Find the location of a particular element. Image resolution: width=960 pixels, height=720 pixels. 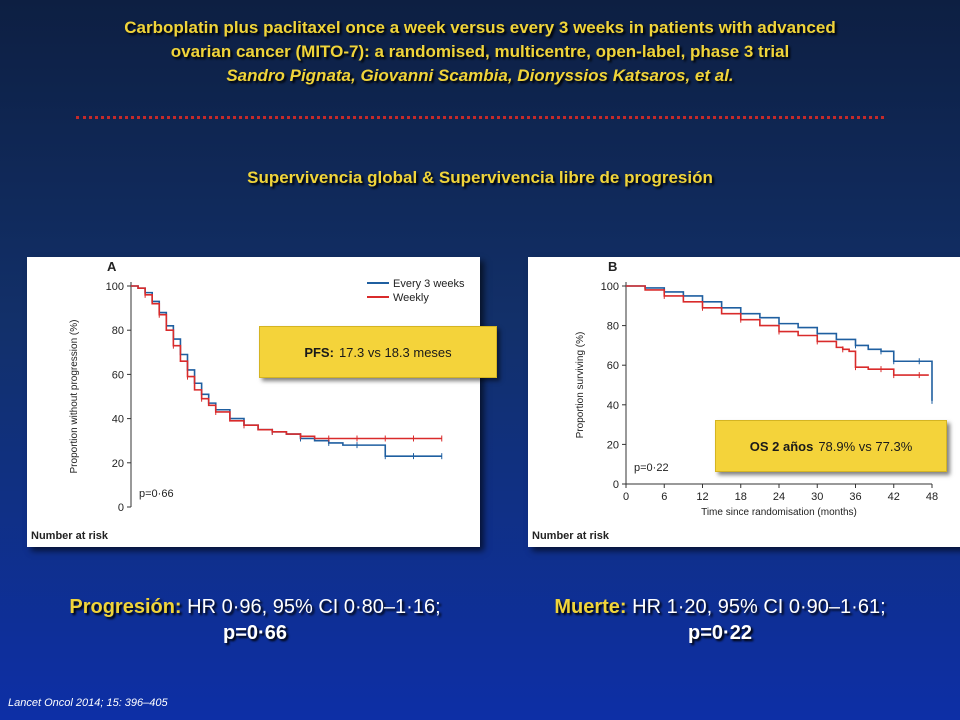

p-value-label: p=0·66 is located at coordinates (156, 494).